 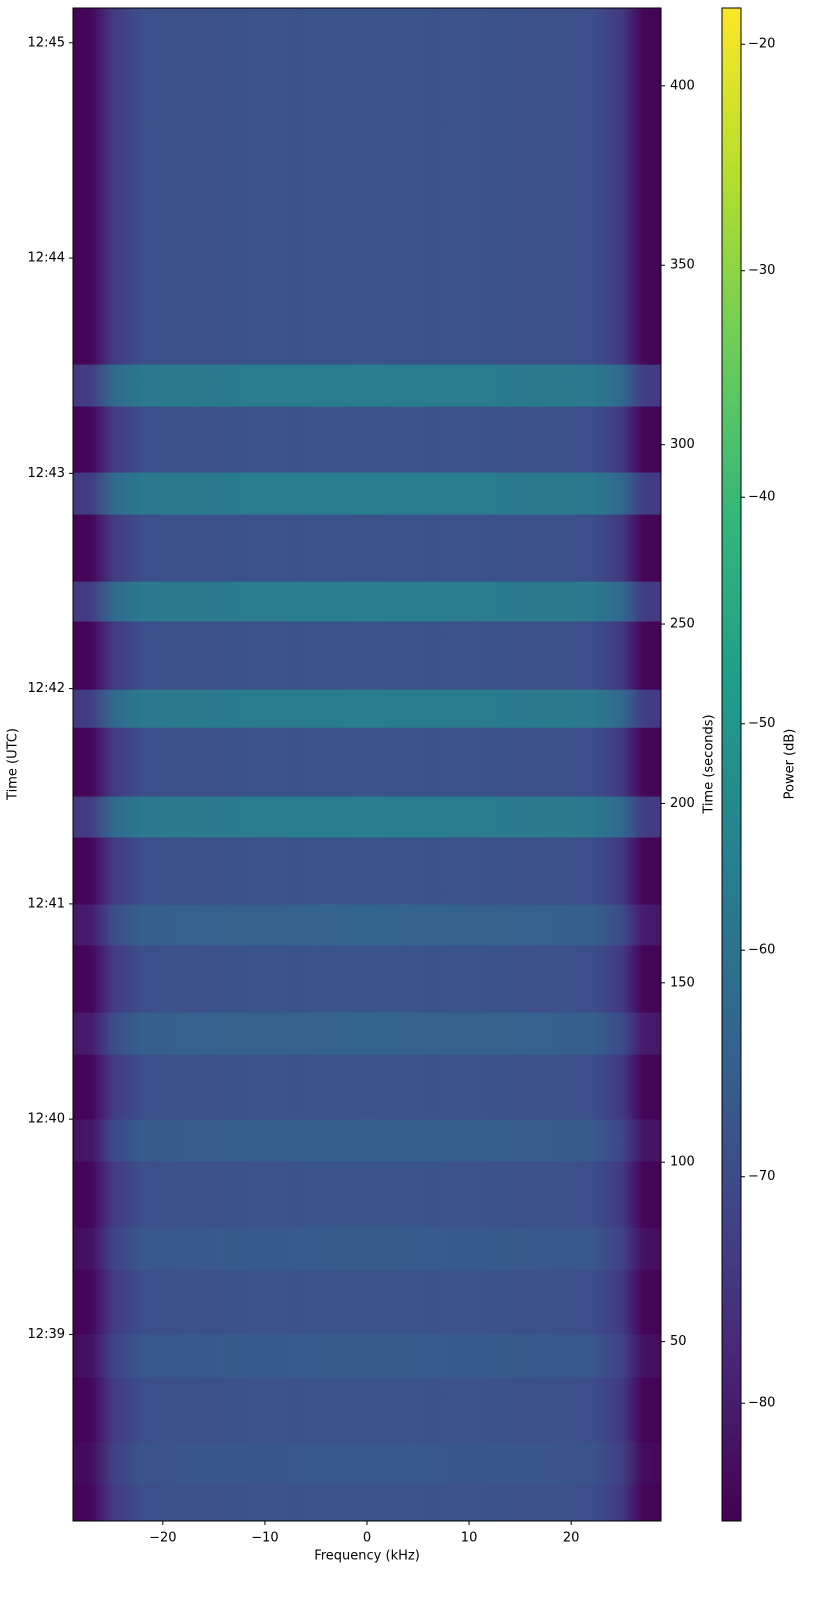 I want to click on y-tick-label: 12:45, so click(x=46, y=42).